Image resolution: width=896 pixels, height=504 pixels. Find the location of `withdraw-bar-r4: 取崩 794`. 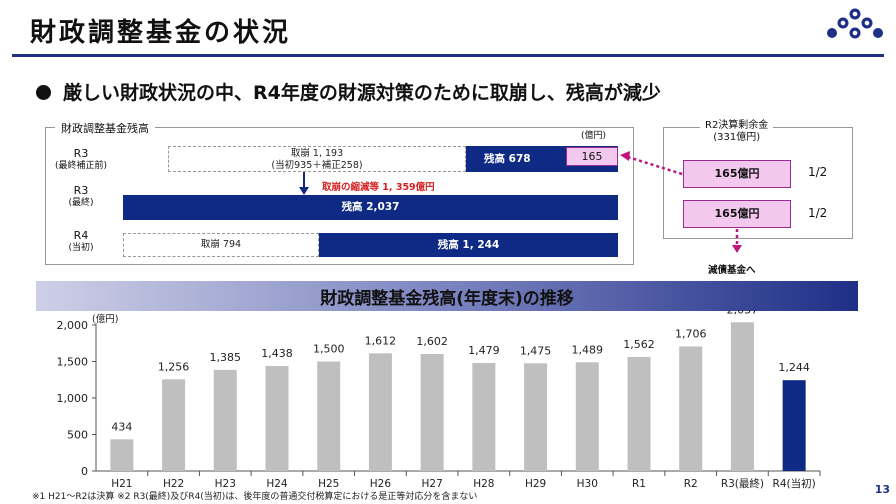

withdraw-bar-r4: 取崩 794 is located at coordinates (221, 245).